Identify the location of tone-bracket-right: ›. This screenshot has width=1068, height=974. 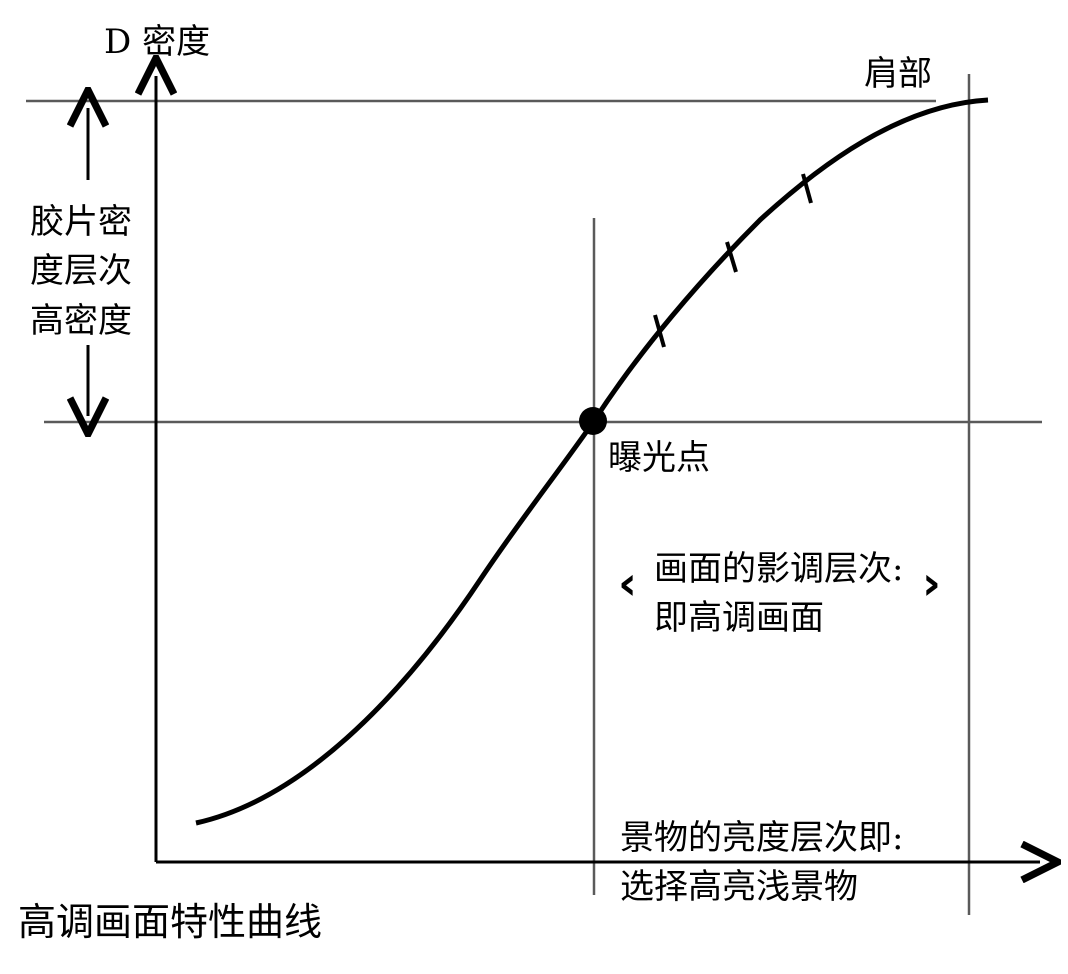
(931, 583).